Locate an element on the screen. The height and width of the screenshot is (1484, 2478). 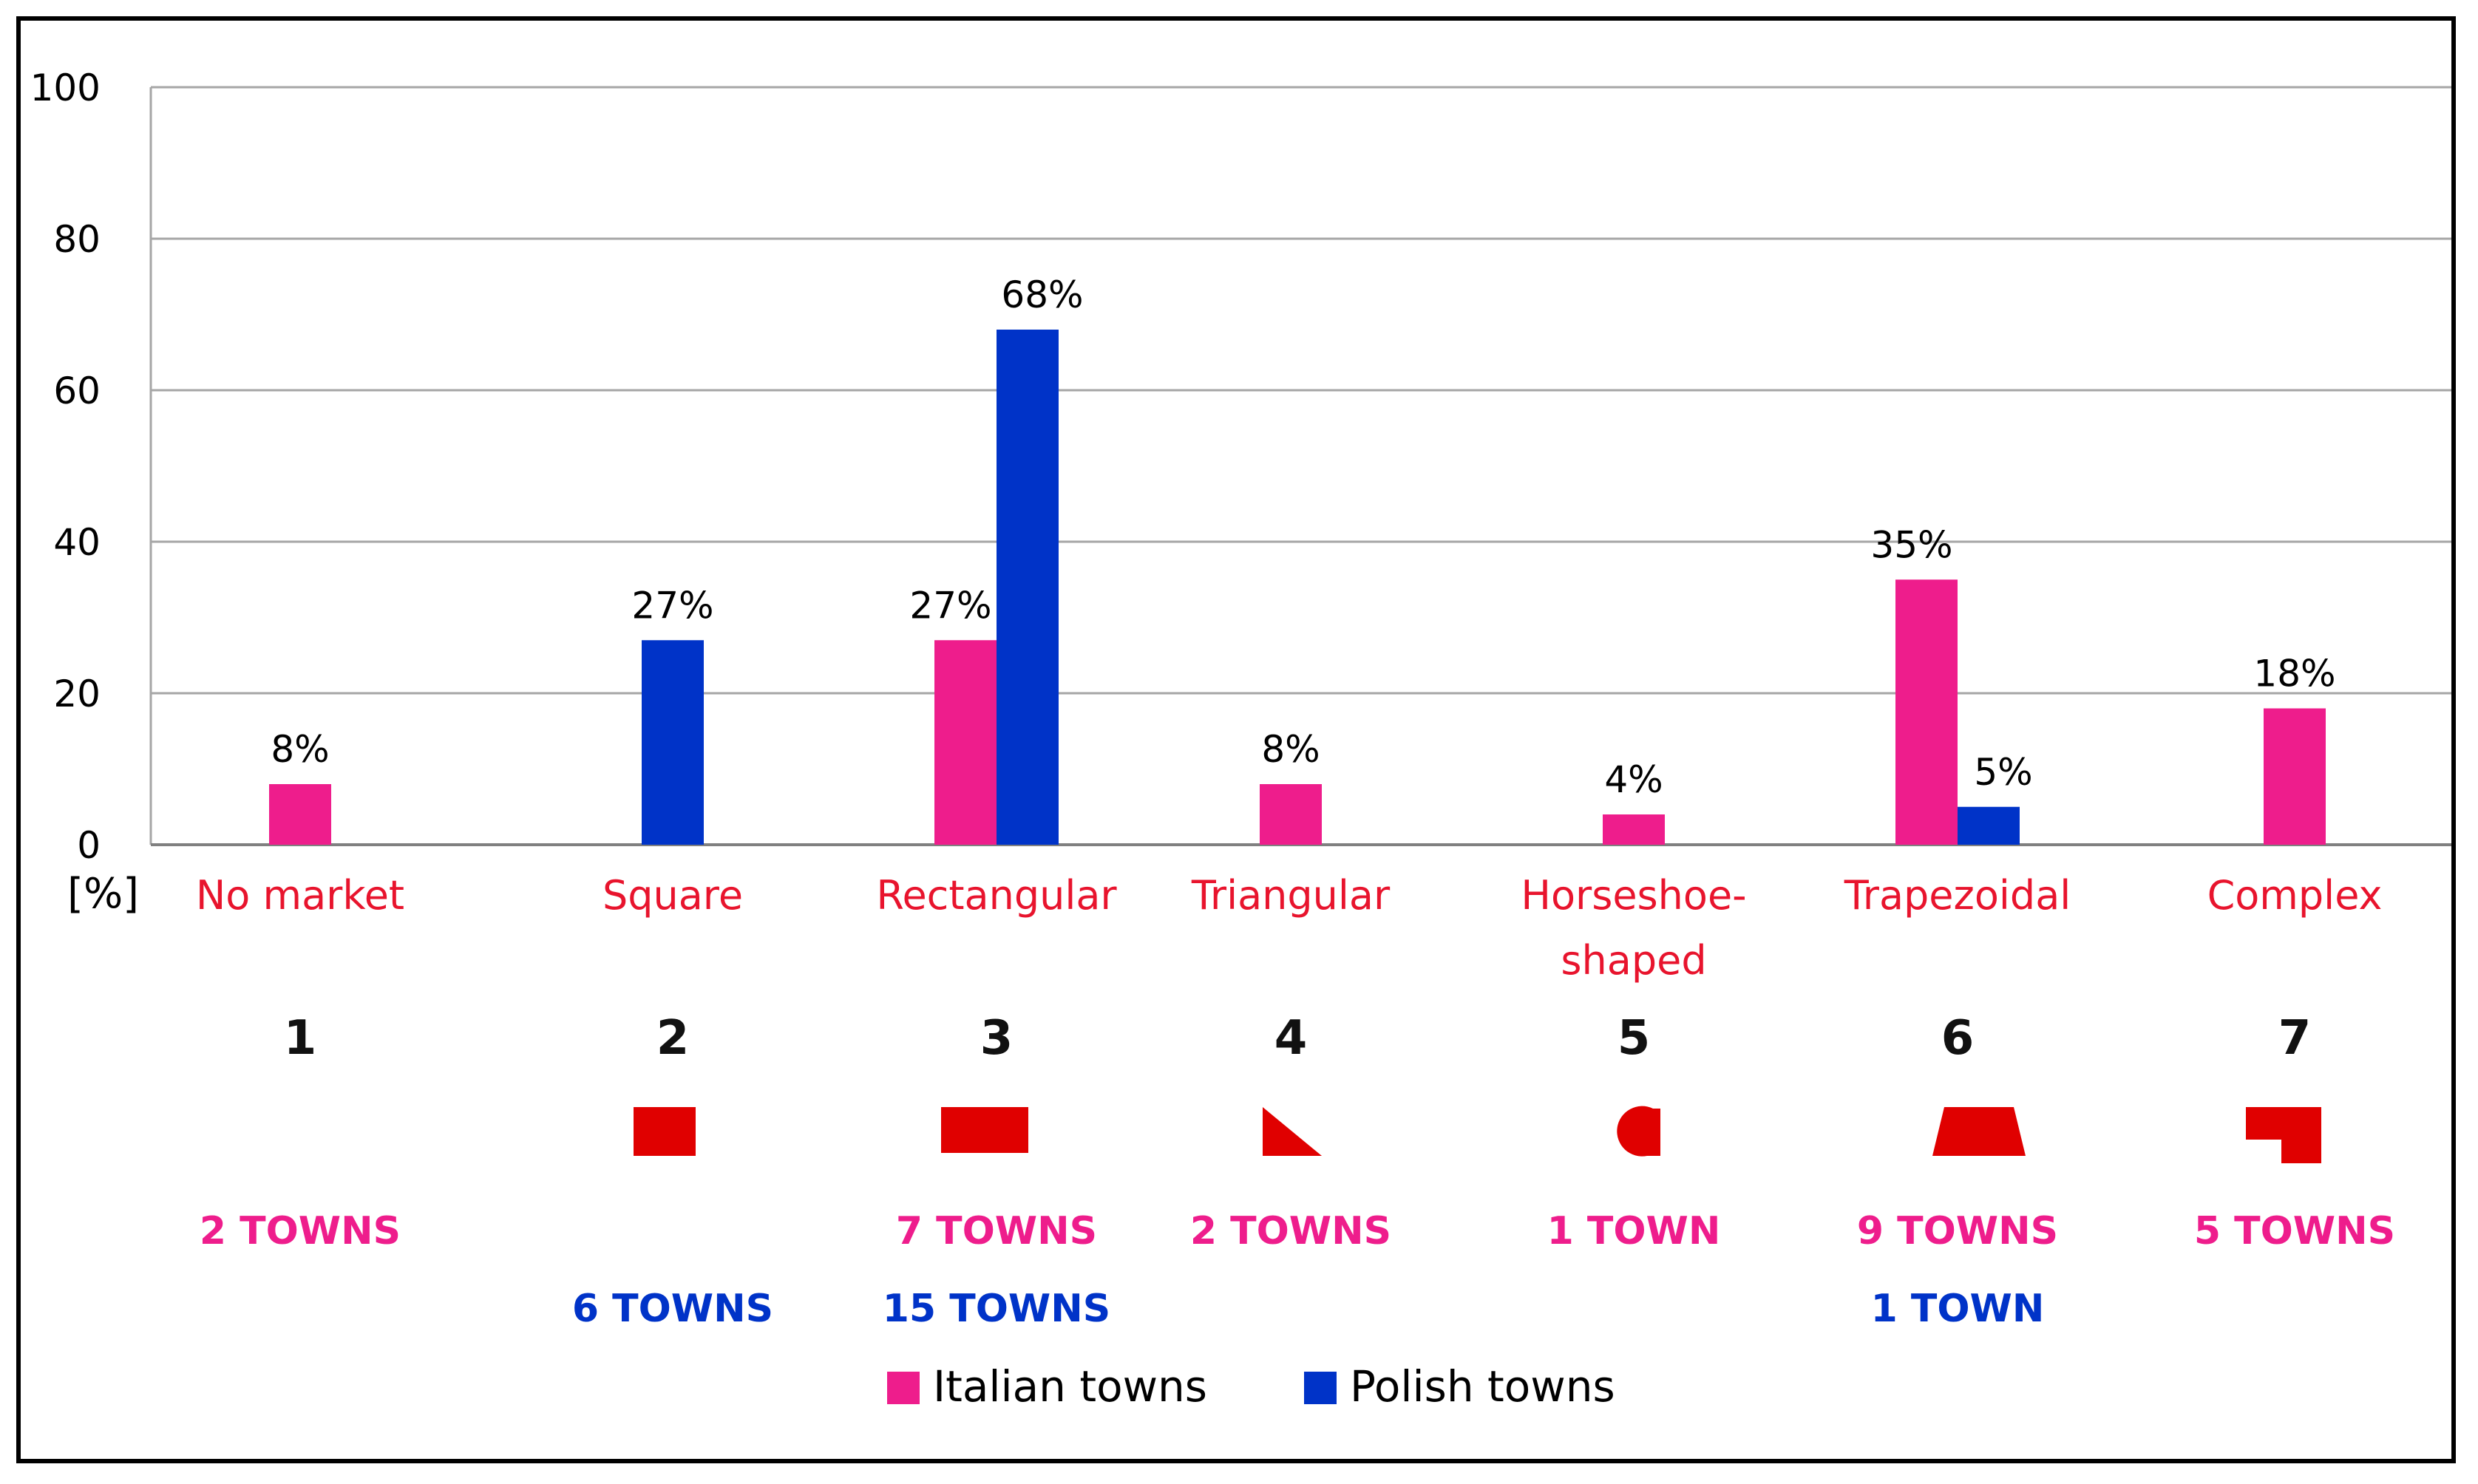
category-number: 1 is located at coordinates (300, 1038).